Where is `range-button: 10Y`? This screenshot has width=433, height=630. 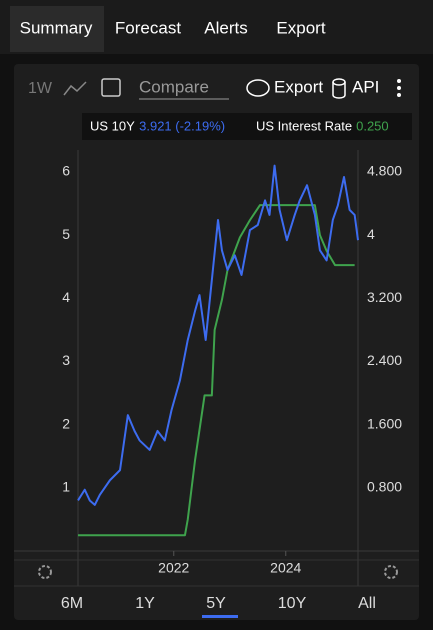 range-button: 10Y is located at coordinates (292, 603).